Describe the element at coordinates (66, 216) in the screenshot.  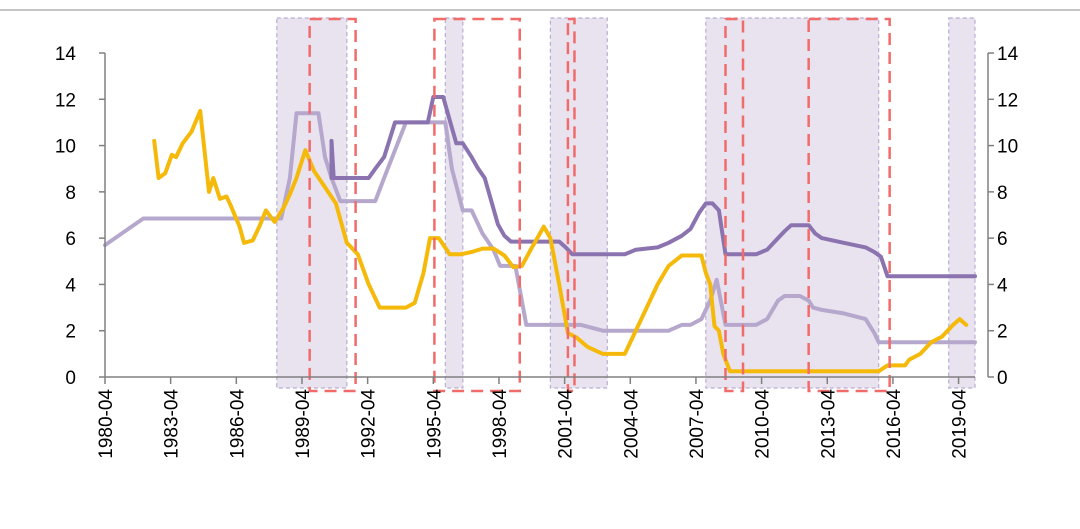
I see `y-axis-labels: 0 2 4 6 8 10 12 14` at that location.